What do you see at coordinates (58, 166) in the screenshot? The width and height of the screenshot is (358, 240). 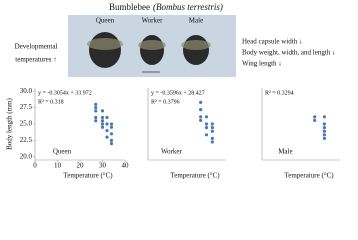 I see `x-tick-label: 10` at bounding box center [58, 166].